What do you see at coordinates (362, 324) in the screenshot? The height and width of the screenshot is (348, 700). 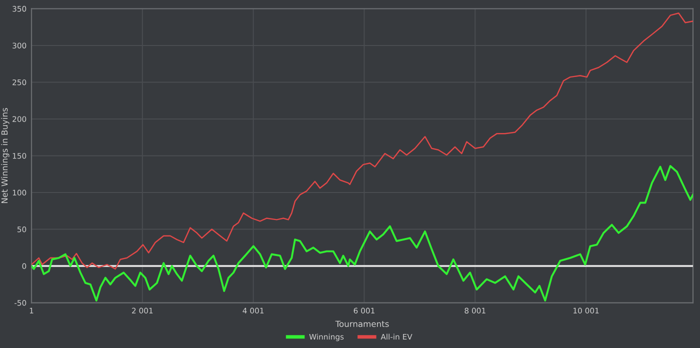 I see `x-axis-title: Tournaments` at bounding box center [362, 324].